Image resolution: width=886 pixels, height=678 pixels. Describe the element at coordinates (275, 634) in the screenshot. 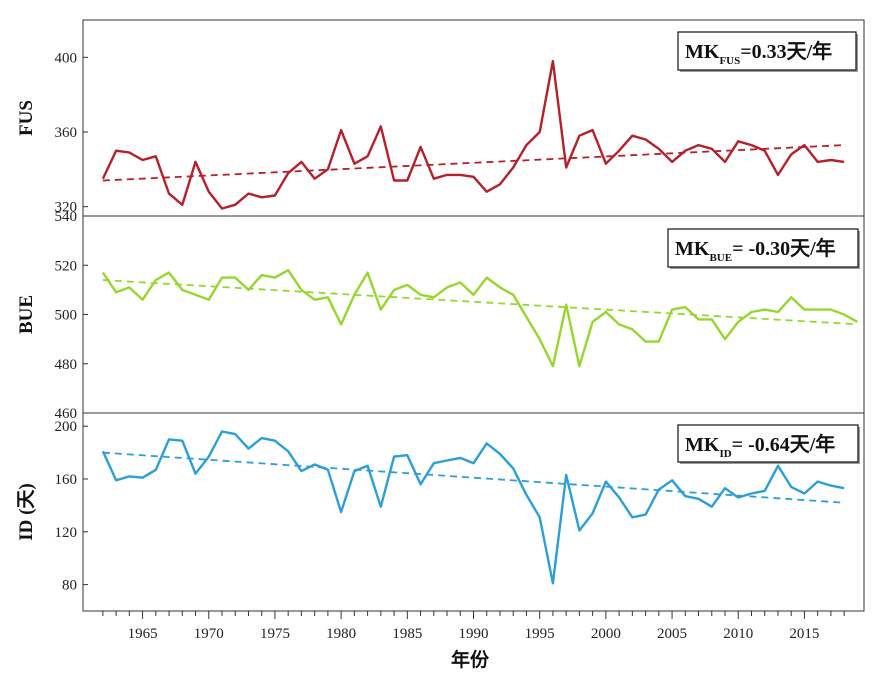

I see `x-tick-label: 1975` at that location.